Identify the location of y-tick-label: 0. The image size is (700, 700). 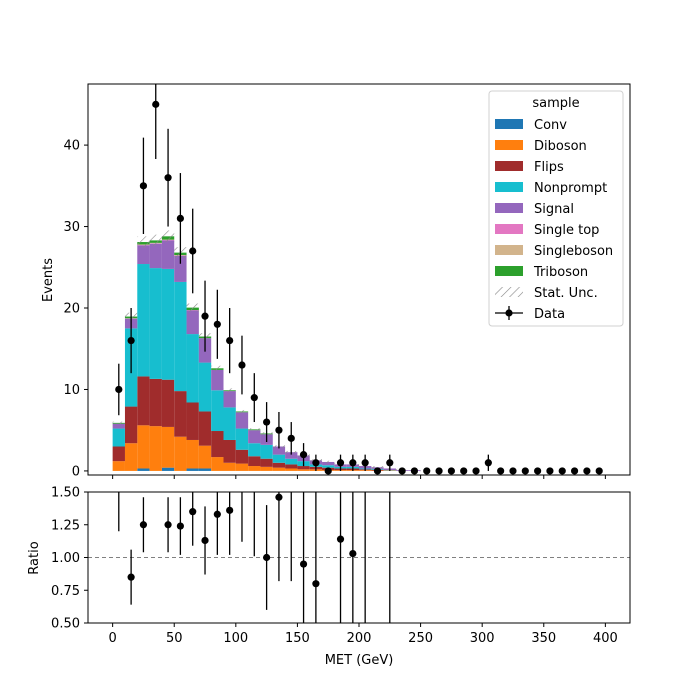
(76, 471).